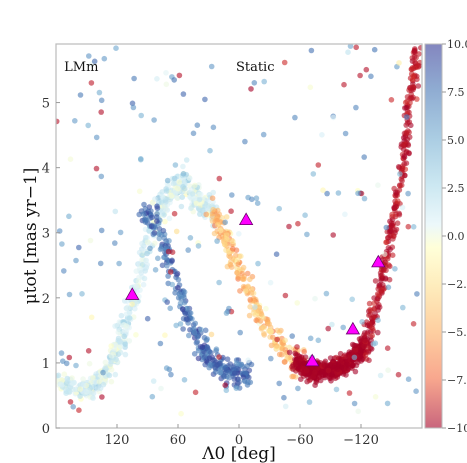 The image size is (467, 463). What do you see at coordinates (169, 67) in the screenshot?
I see `annotations: LMm Static` at bounding box center [169, 67].